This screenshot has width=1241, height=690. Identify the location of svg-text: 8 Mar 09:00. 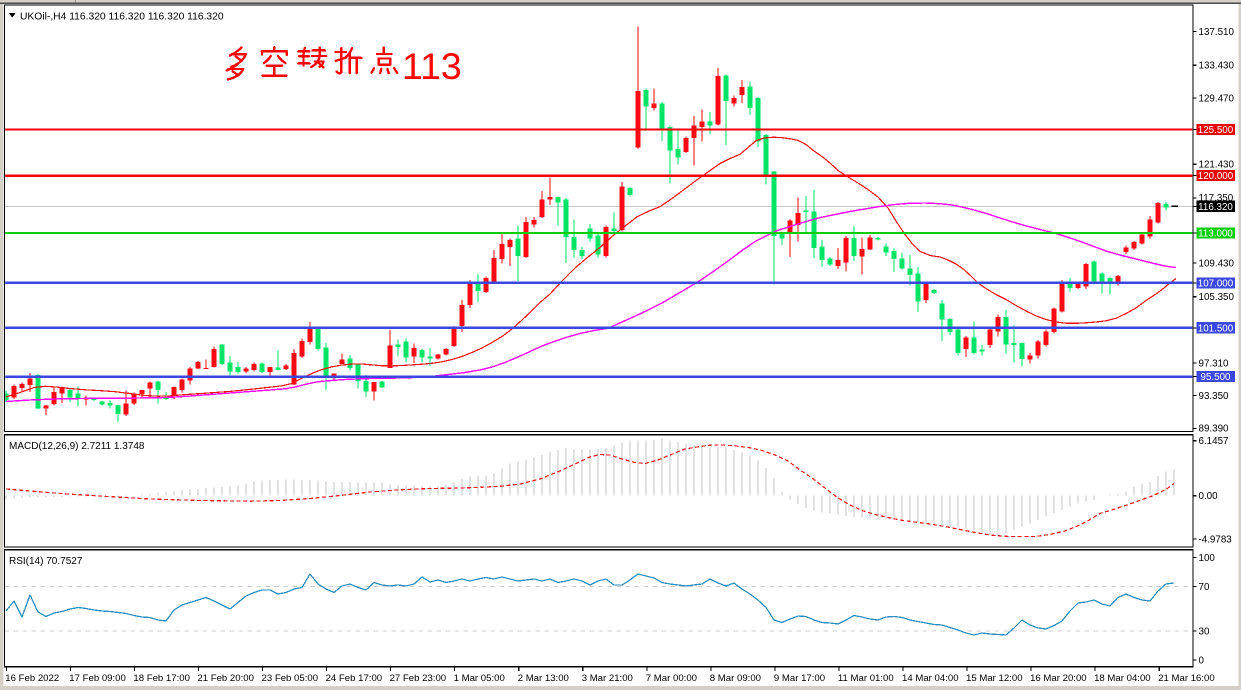
(735, 678).